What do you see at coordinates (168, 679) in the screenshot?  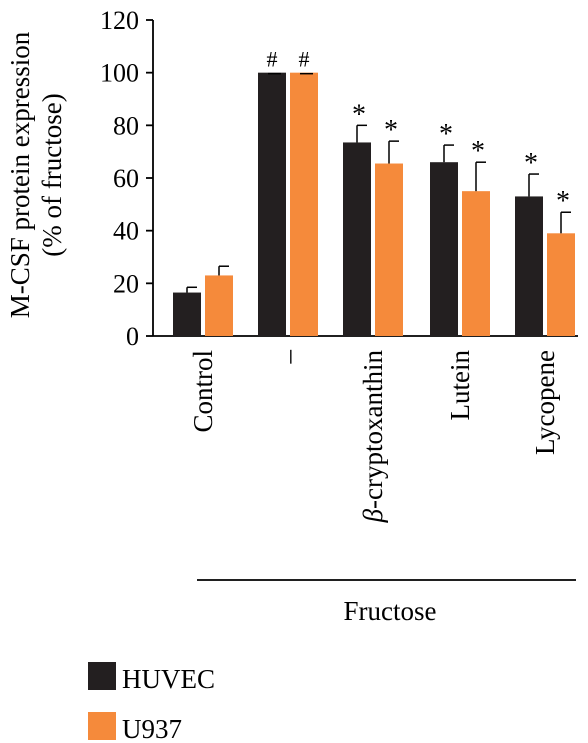 I see `legend-label: HUVEC` at bounding box center [168, 679].